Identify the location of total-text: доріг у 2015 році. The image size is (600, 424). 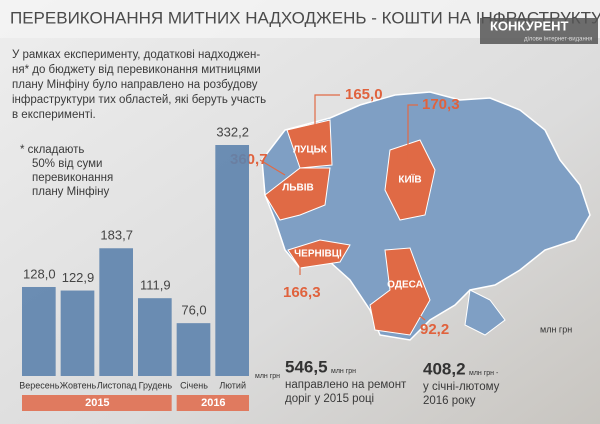
(329, 399).